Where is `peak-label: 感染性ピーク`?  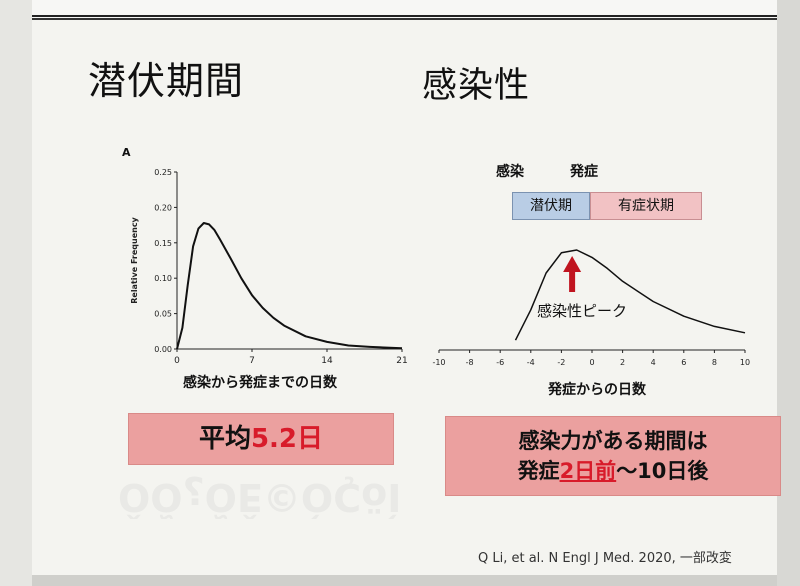
peak-label: 感染性ピーク is located at coordinates (582, 311).